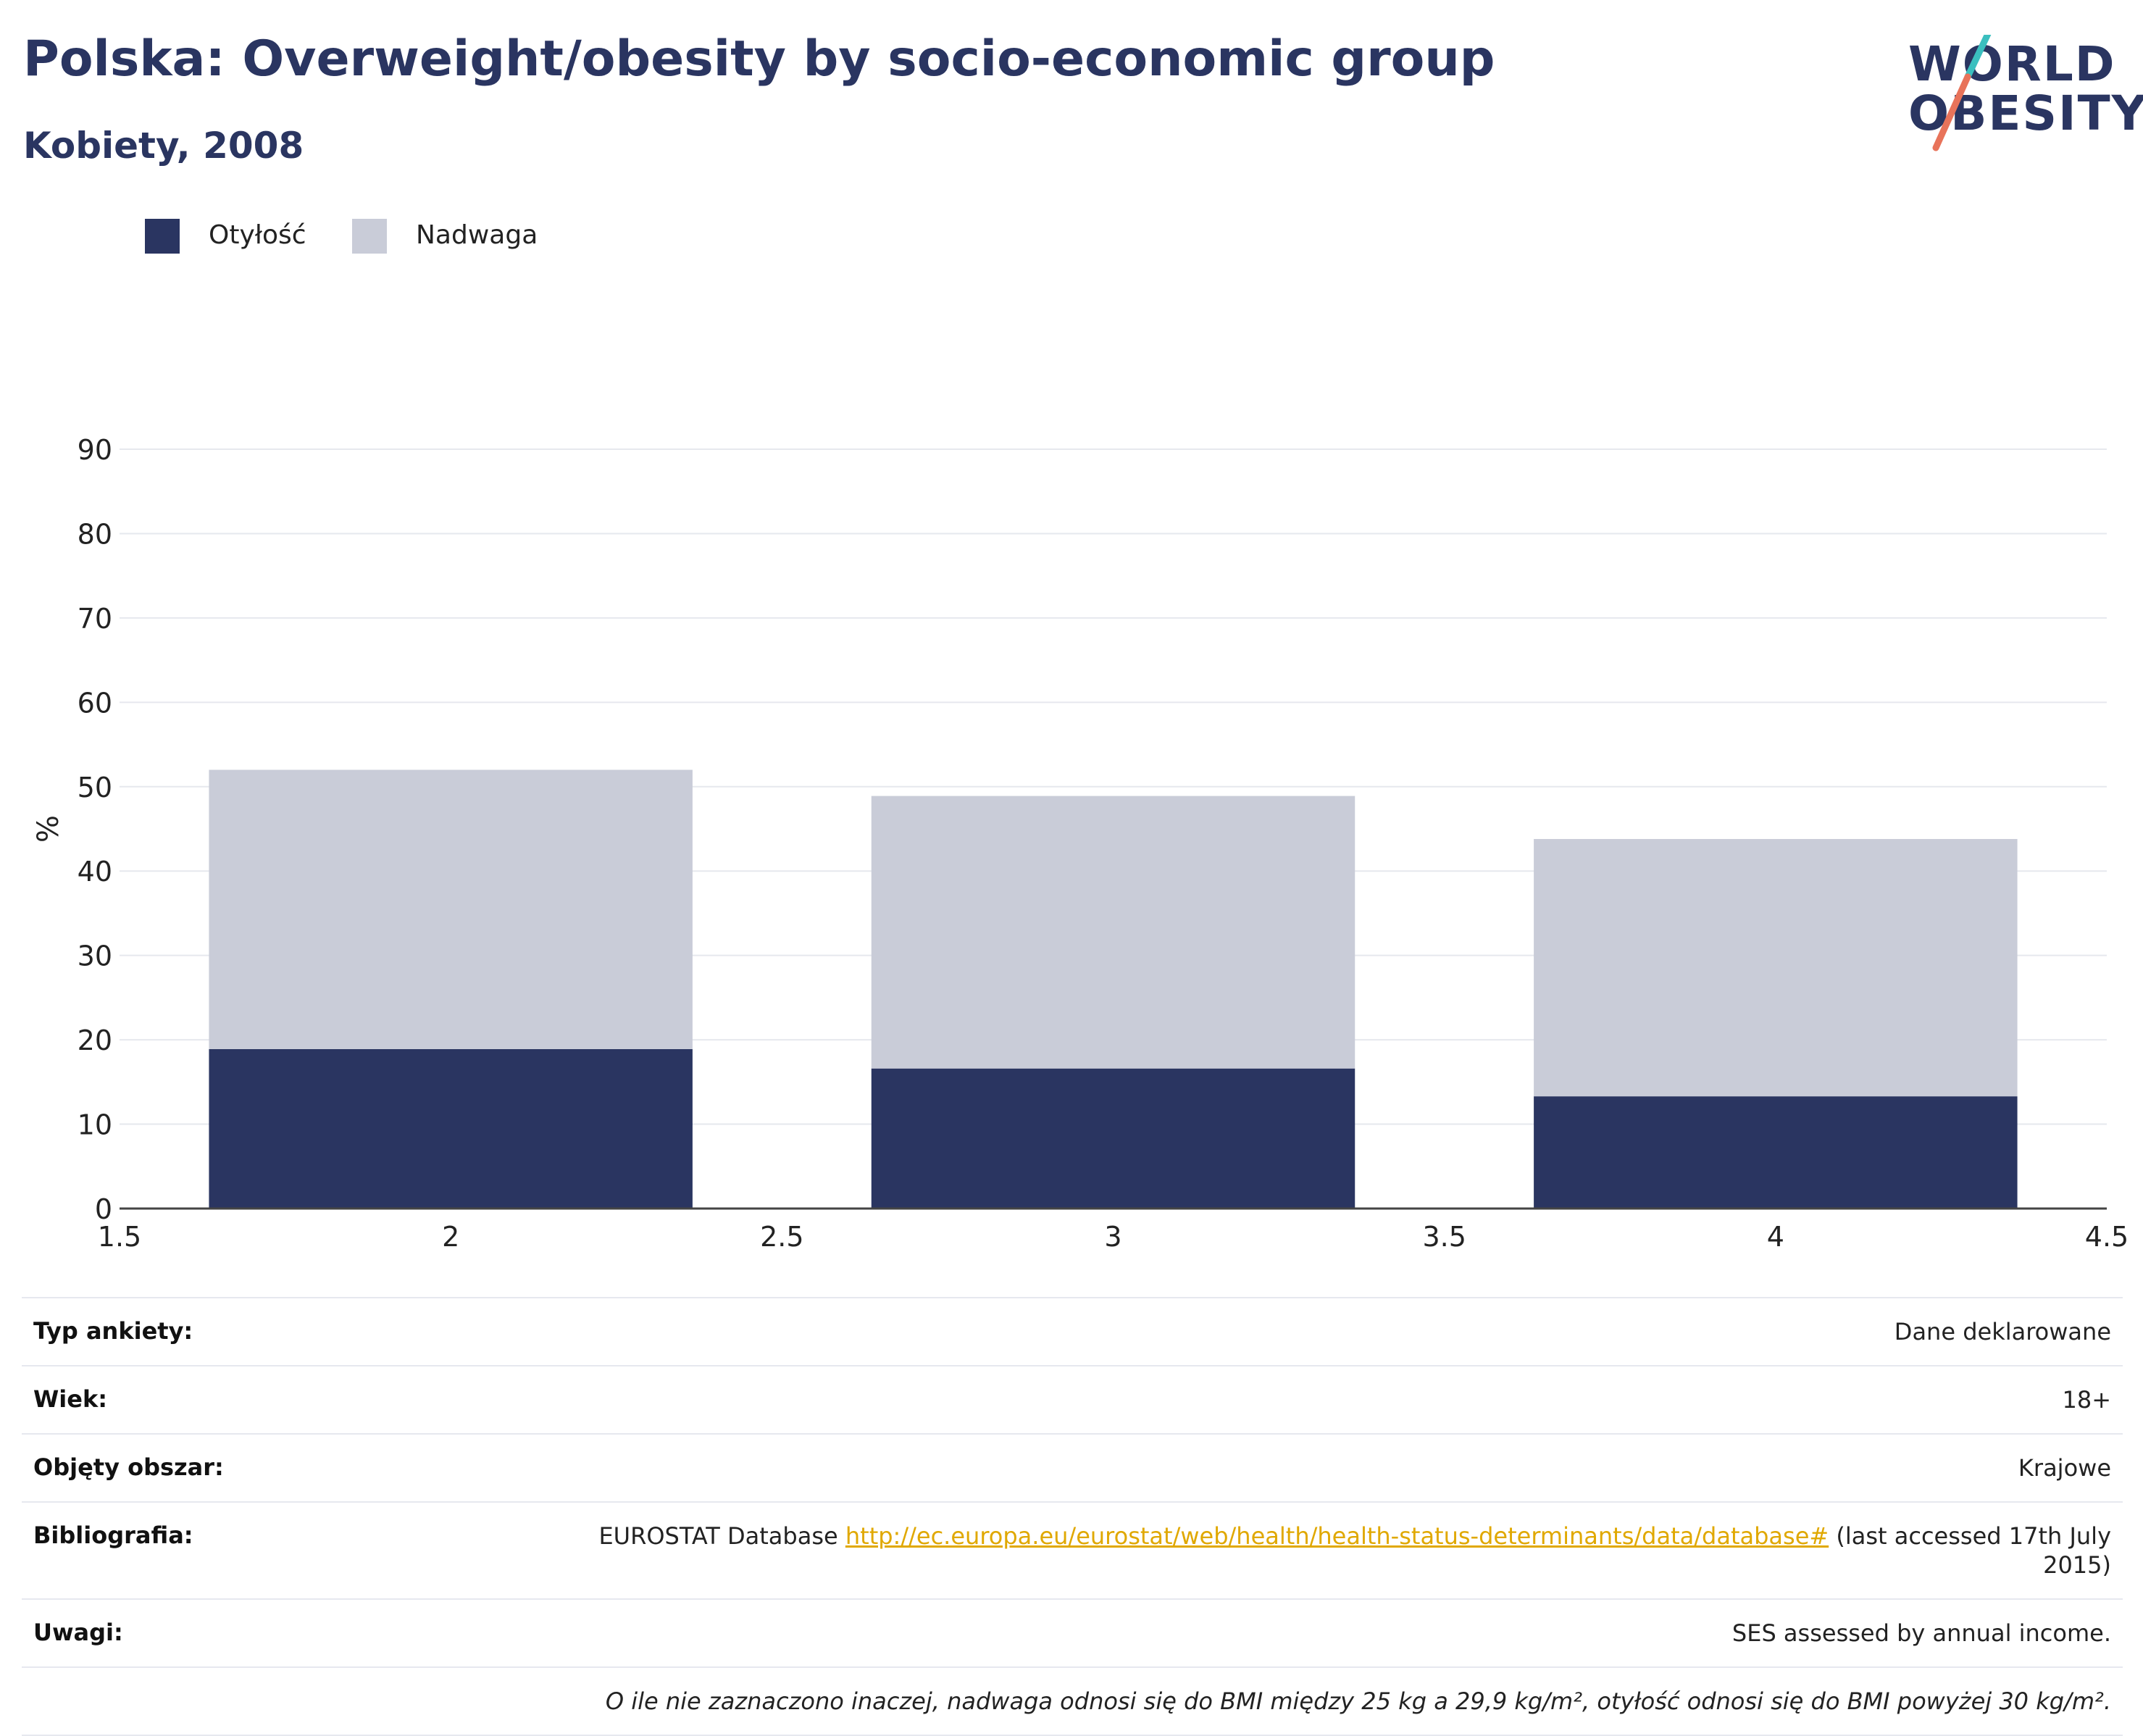  Describe the element at coordinates (70, 1399) in the screenshot. I see `info-label: Wiek:` at that location.